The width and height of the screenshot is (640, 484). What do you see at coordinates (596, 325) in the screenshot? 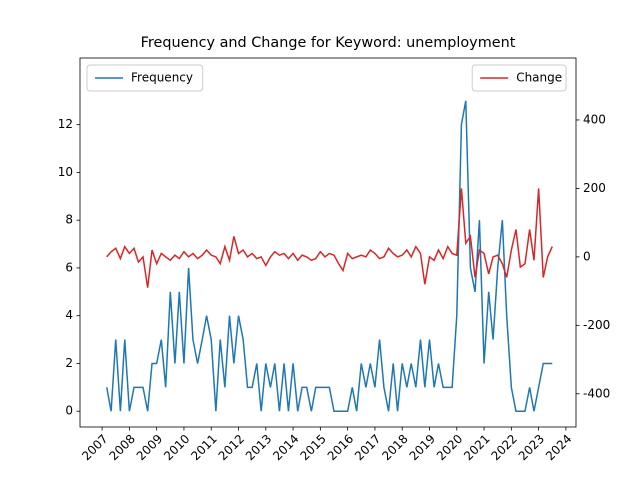
I see `y2-tick-label: -200` at bounding box center [596, 325].